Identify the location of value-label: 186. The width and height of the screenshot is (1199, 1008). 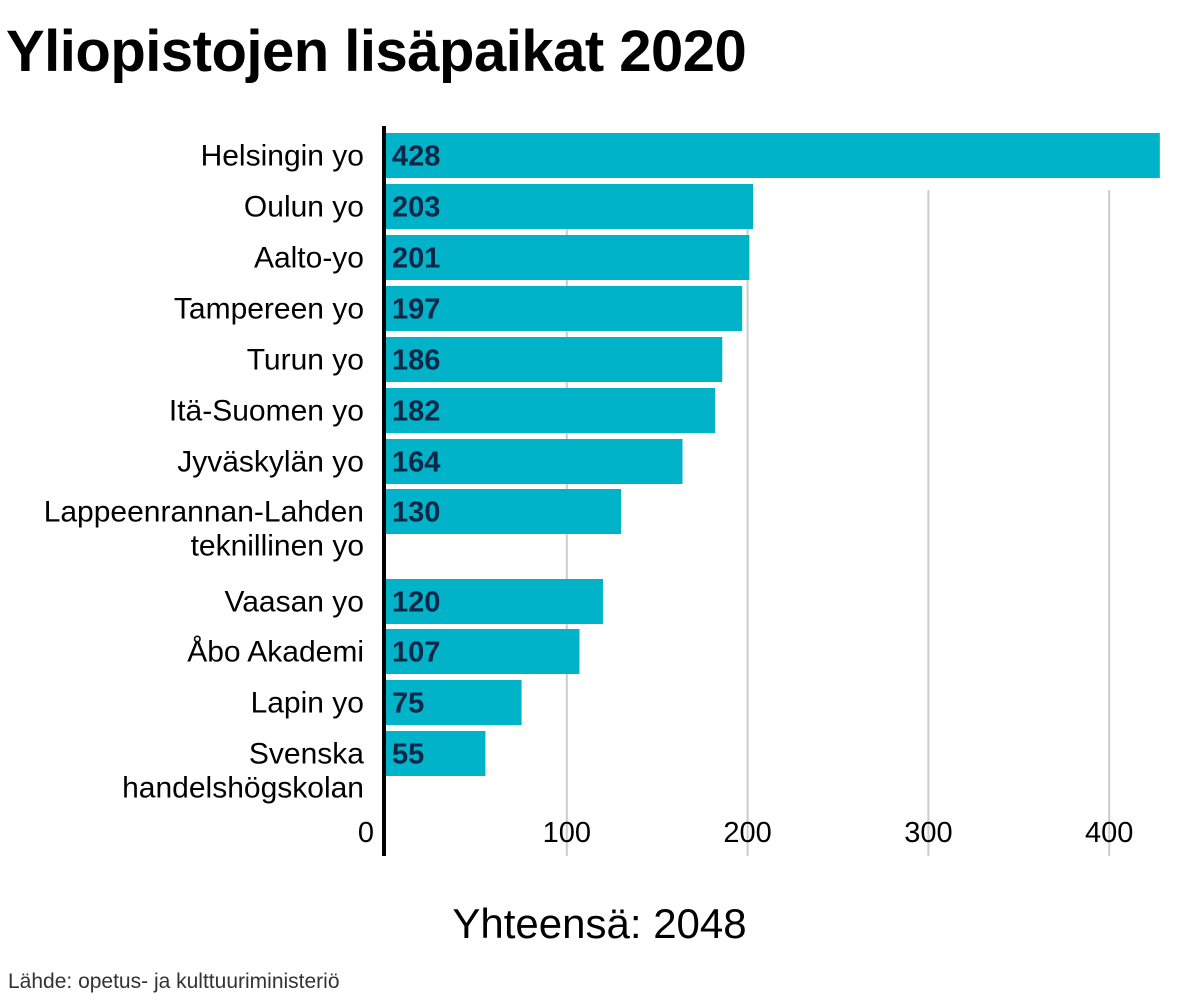
(416, 361).